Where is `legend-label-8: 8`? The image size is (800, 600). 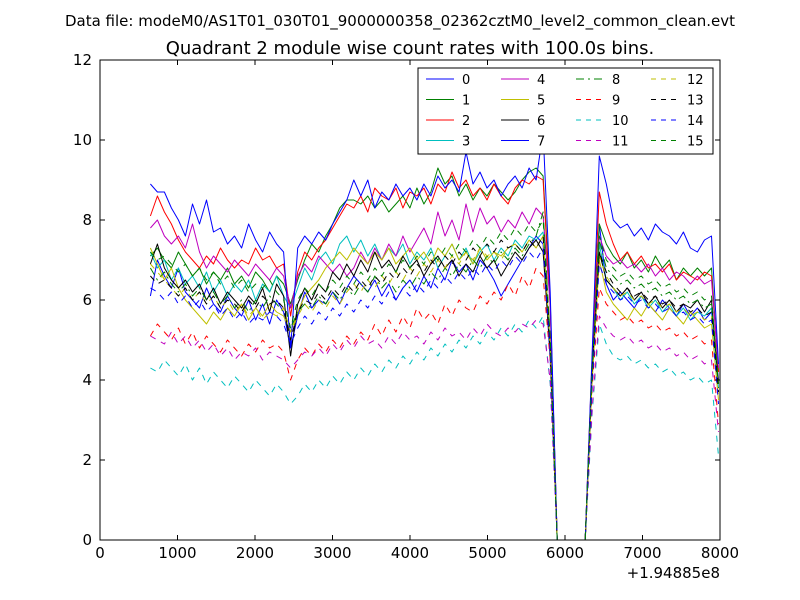 legend-label-8: 8 is located at coordinates (616, 80).